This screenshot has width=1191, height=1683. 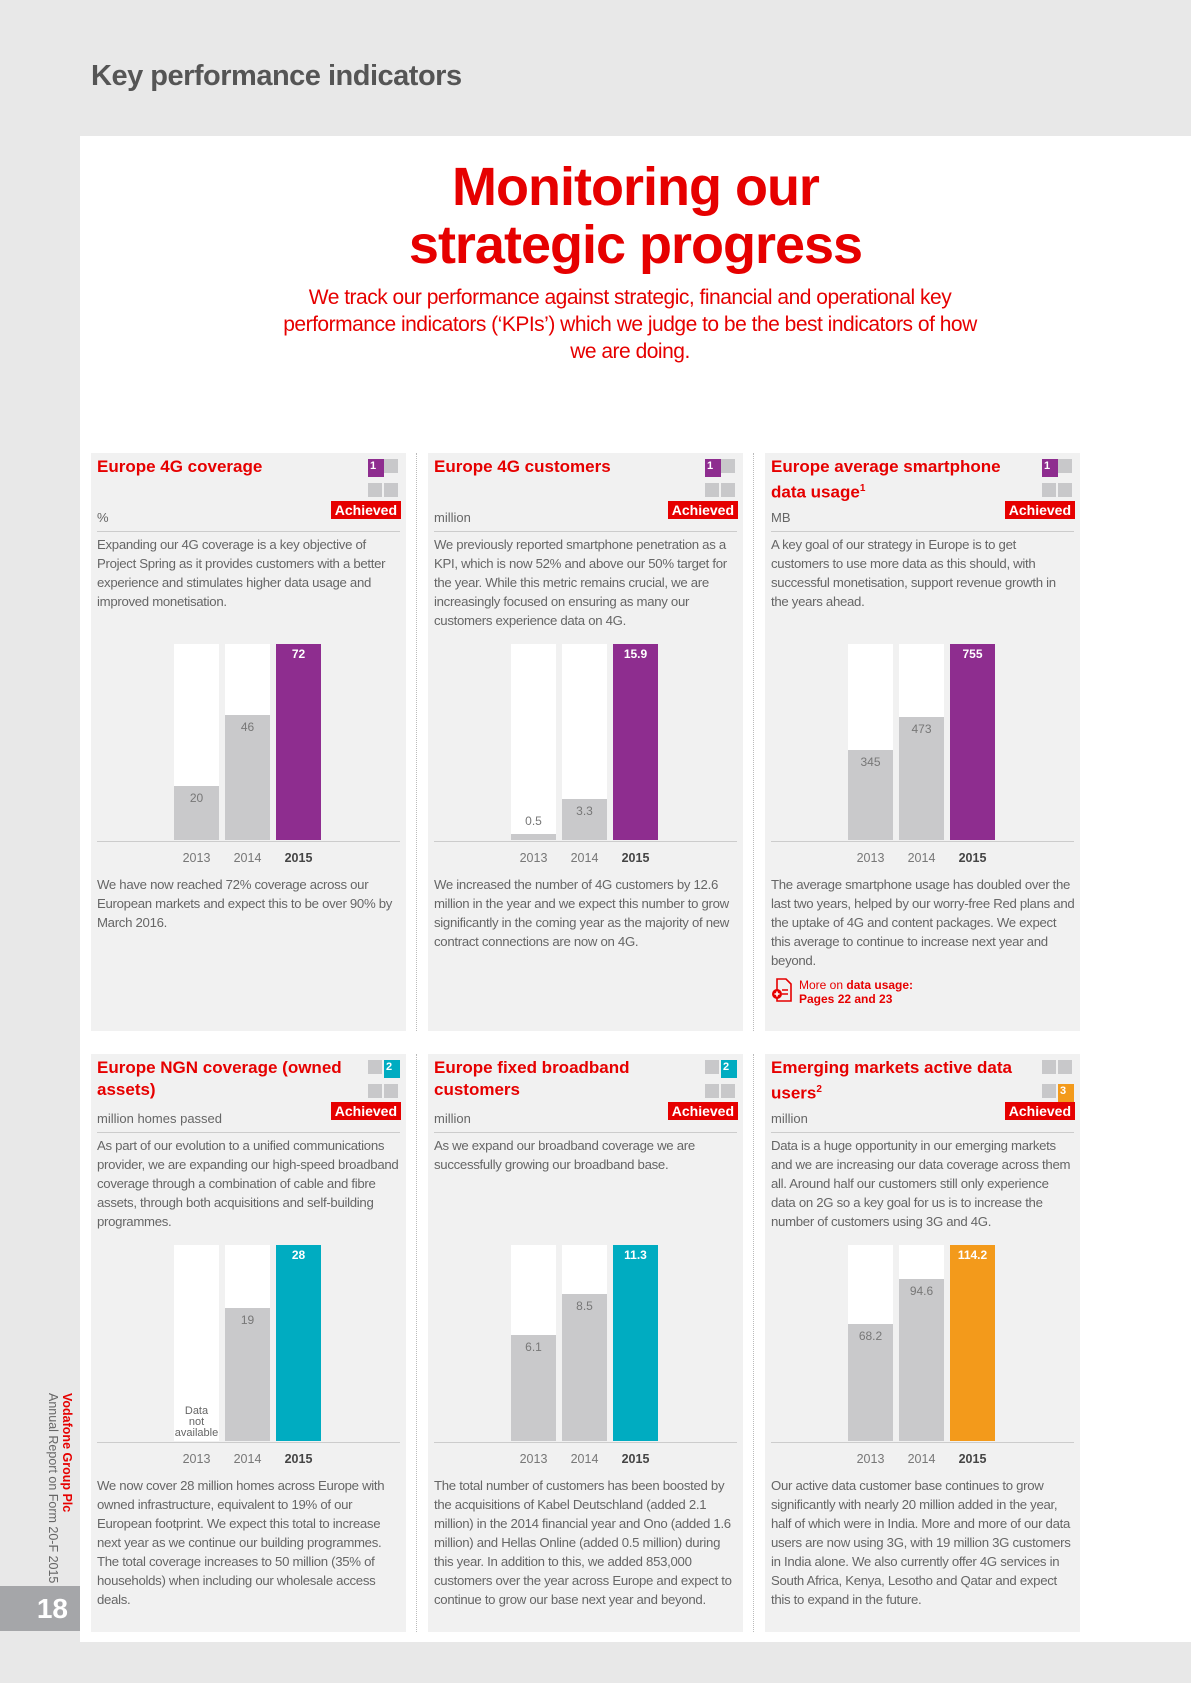 I want to click on bar-column-2014: 19, so click(x=247, y=1343).